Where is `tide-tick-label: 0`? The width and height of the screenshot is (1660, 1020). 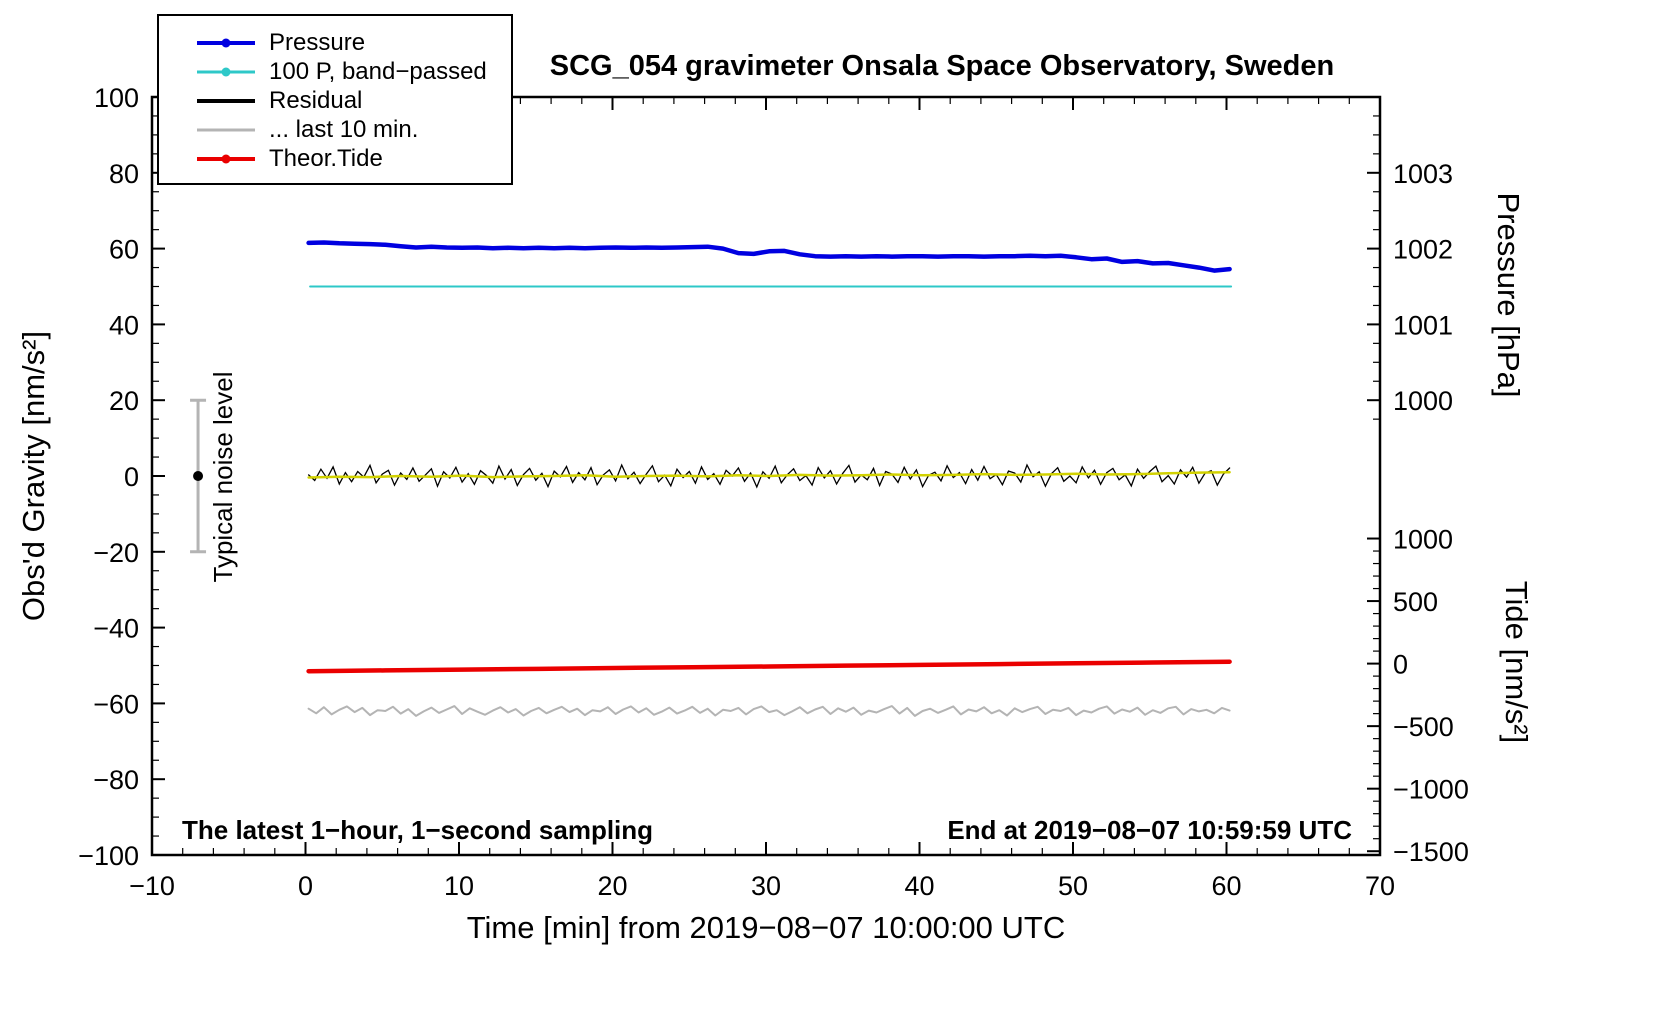 tide-tick-label: 0 is located at coordinates (1400, 665).